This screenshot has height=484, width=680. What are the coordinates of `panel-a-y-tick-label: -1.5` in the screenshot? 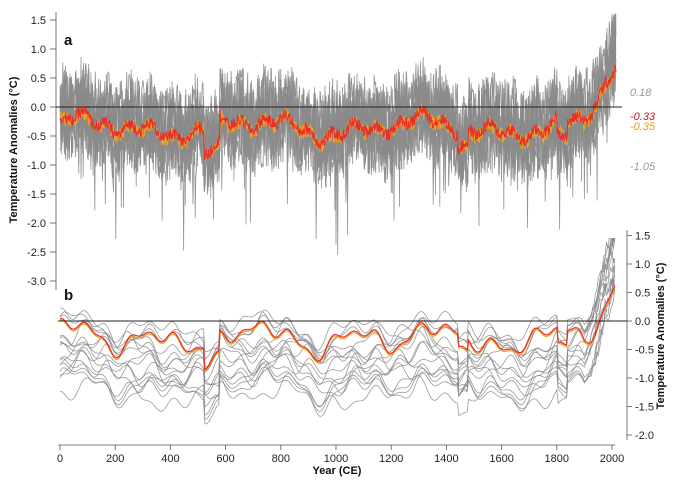 It's located at (36, 195).